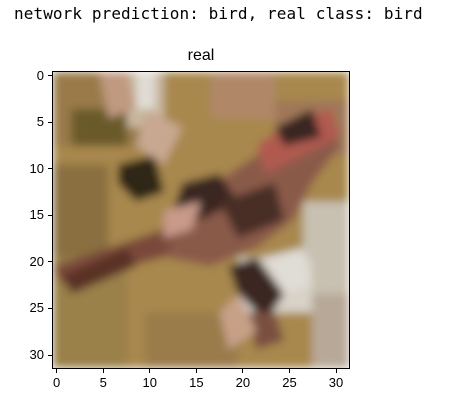 The height and width of the screenshot is (402, 469). Describe the element at coordinates (57, 382) in the screenshot. I see `x-tick-label: 0` at that location.